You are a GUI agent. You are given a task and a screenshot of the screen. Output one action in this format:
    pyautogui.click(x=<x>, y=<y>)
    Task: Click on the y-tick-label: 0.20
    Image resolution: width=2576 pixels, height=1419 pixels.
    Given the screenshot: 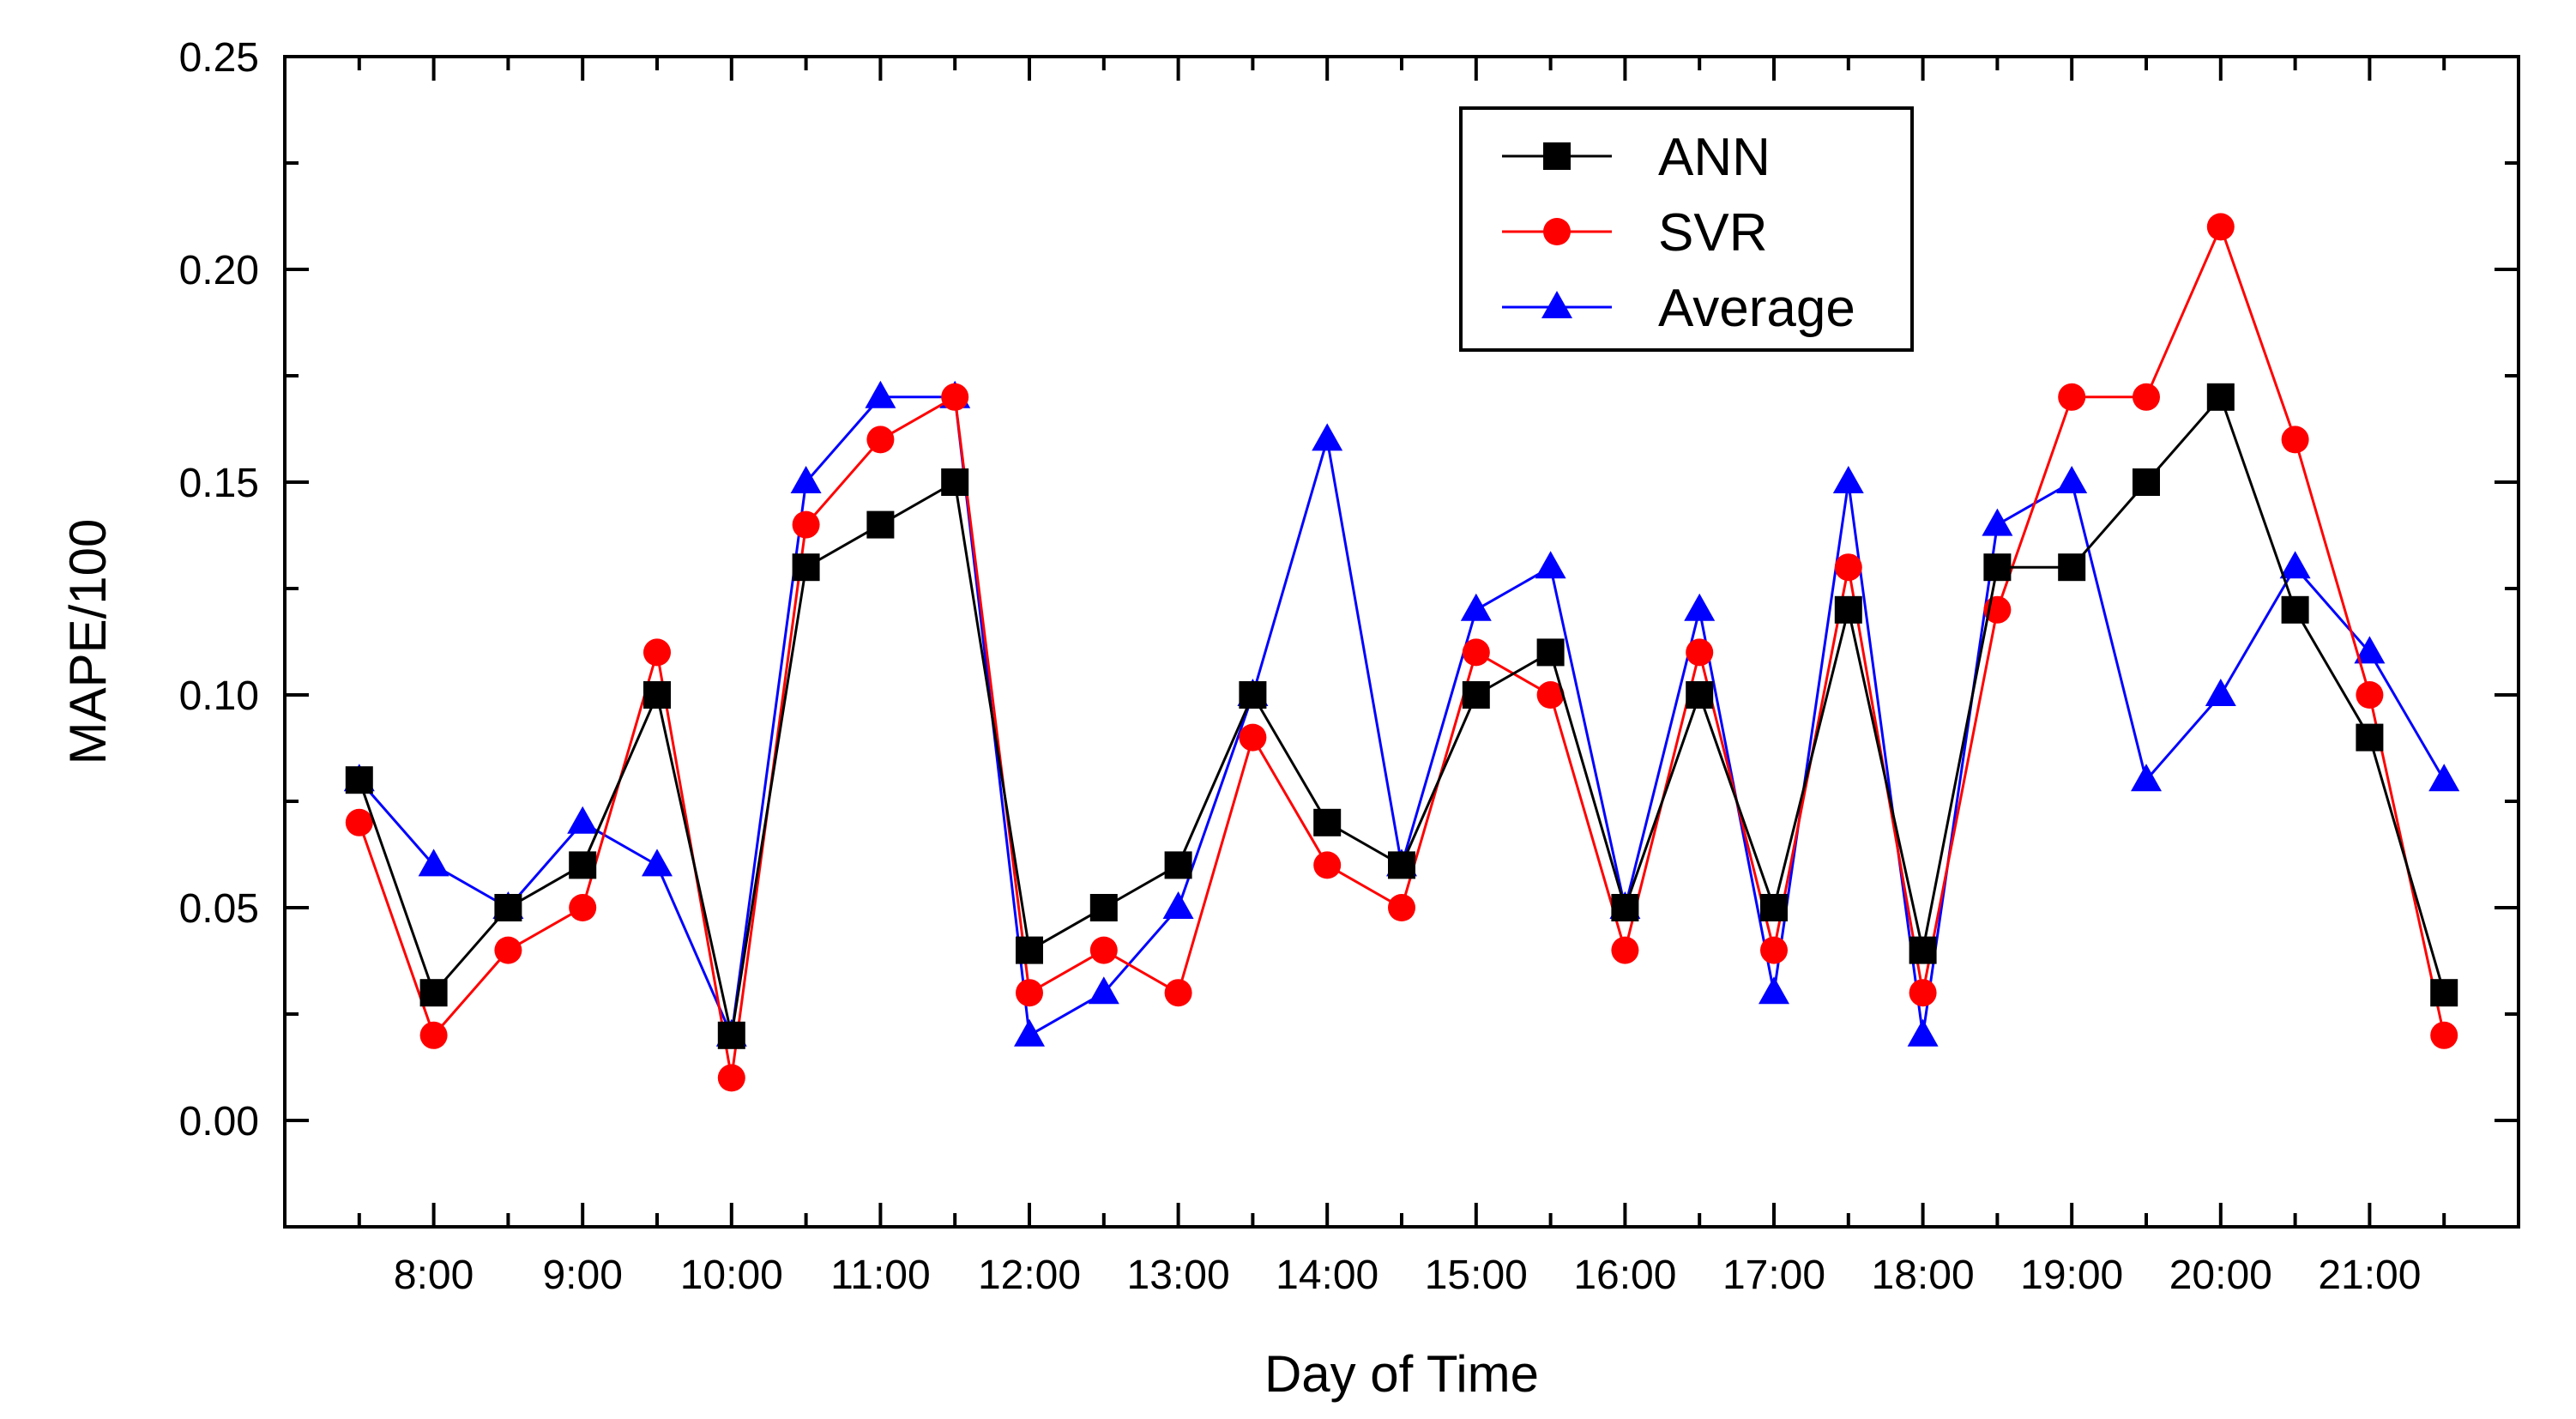 What is the action you would take?
    pyautogui.click(x=219, y=270)
    